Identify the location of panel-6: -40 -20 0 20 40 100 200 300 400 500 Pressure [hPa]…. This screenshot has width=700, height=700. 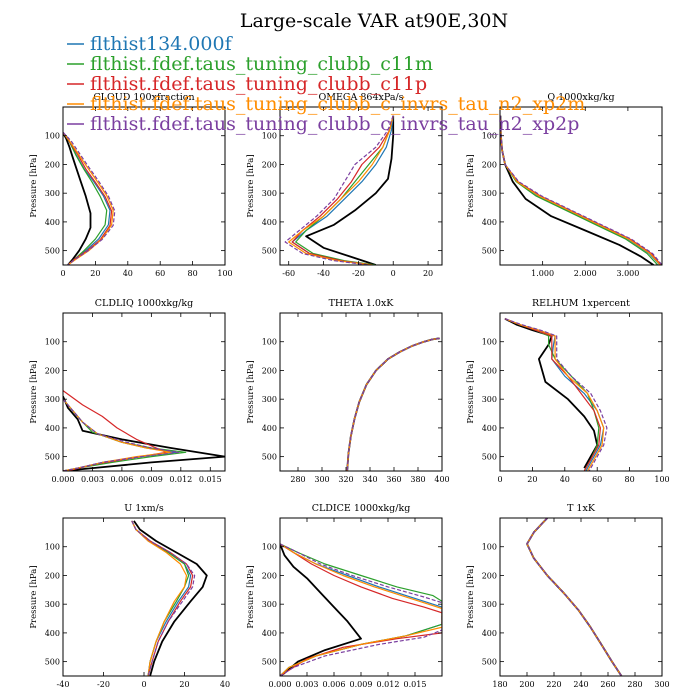
(129, 596).